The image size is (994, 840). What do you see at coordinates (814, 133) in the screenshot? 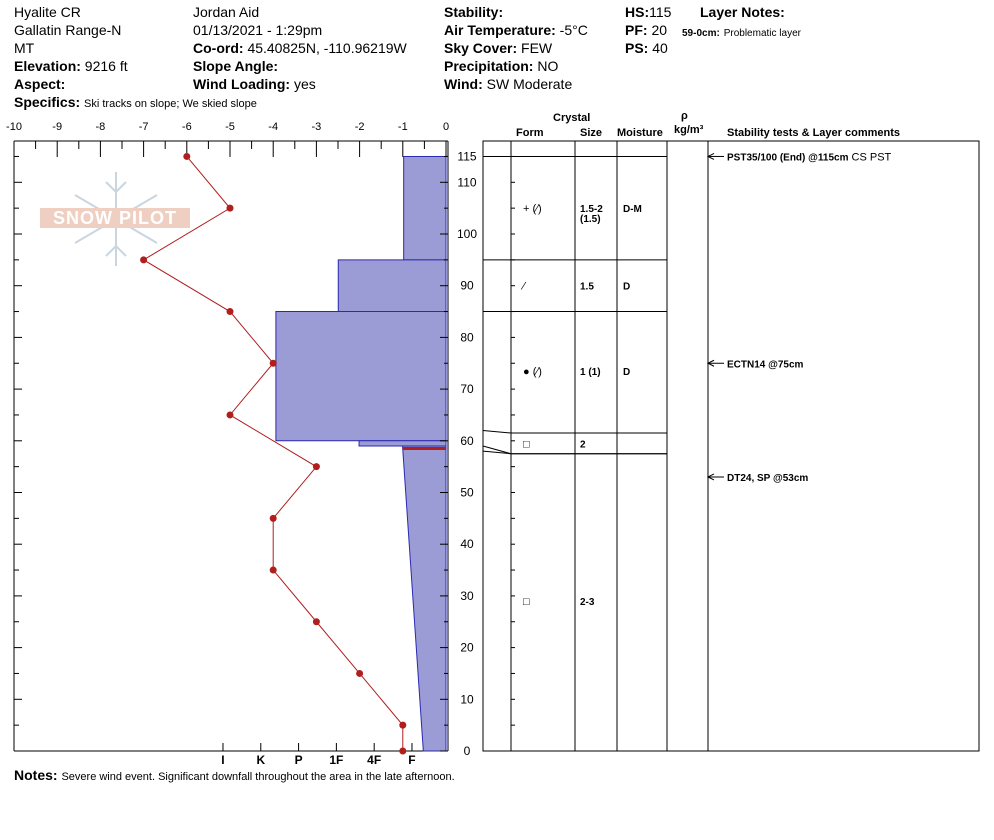
I see `comments-header: Stability tests & Layer comments` at bounding box center [814, 133].